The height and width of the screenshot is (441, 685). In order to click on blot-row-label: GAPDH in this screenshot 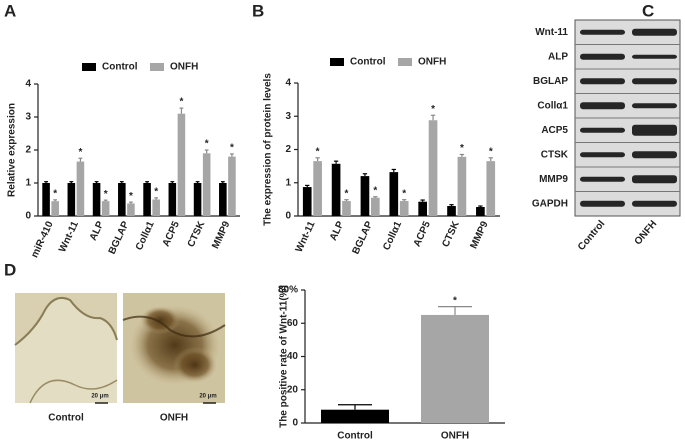, I will do `click(550, 203)`.